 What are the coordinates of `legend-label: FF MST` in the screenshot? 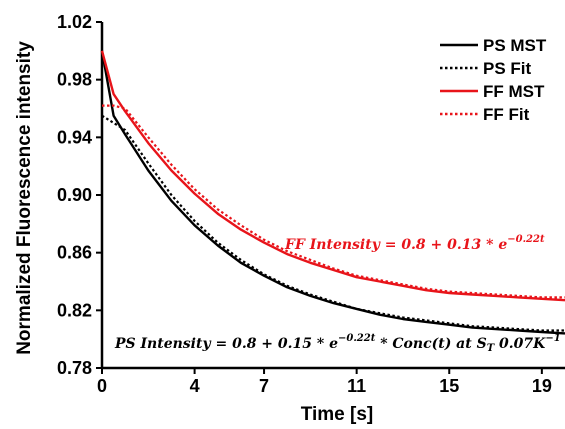 It's located at (514, 91).